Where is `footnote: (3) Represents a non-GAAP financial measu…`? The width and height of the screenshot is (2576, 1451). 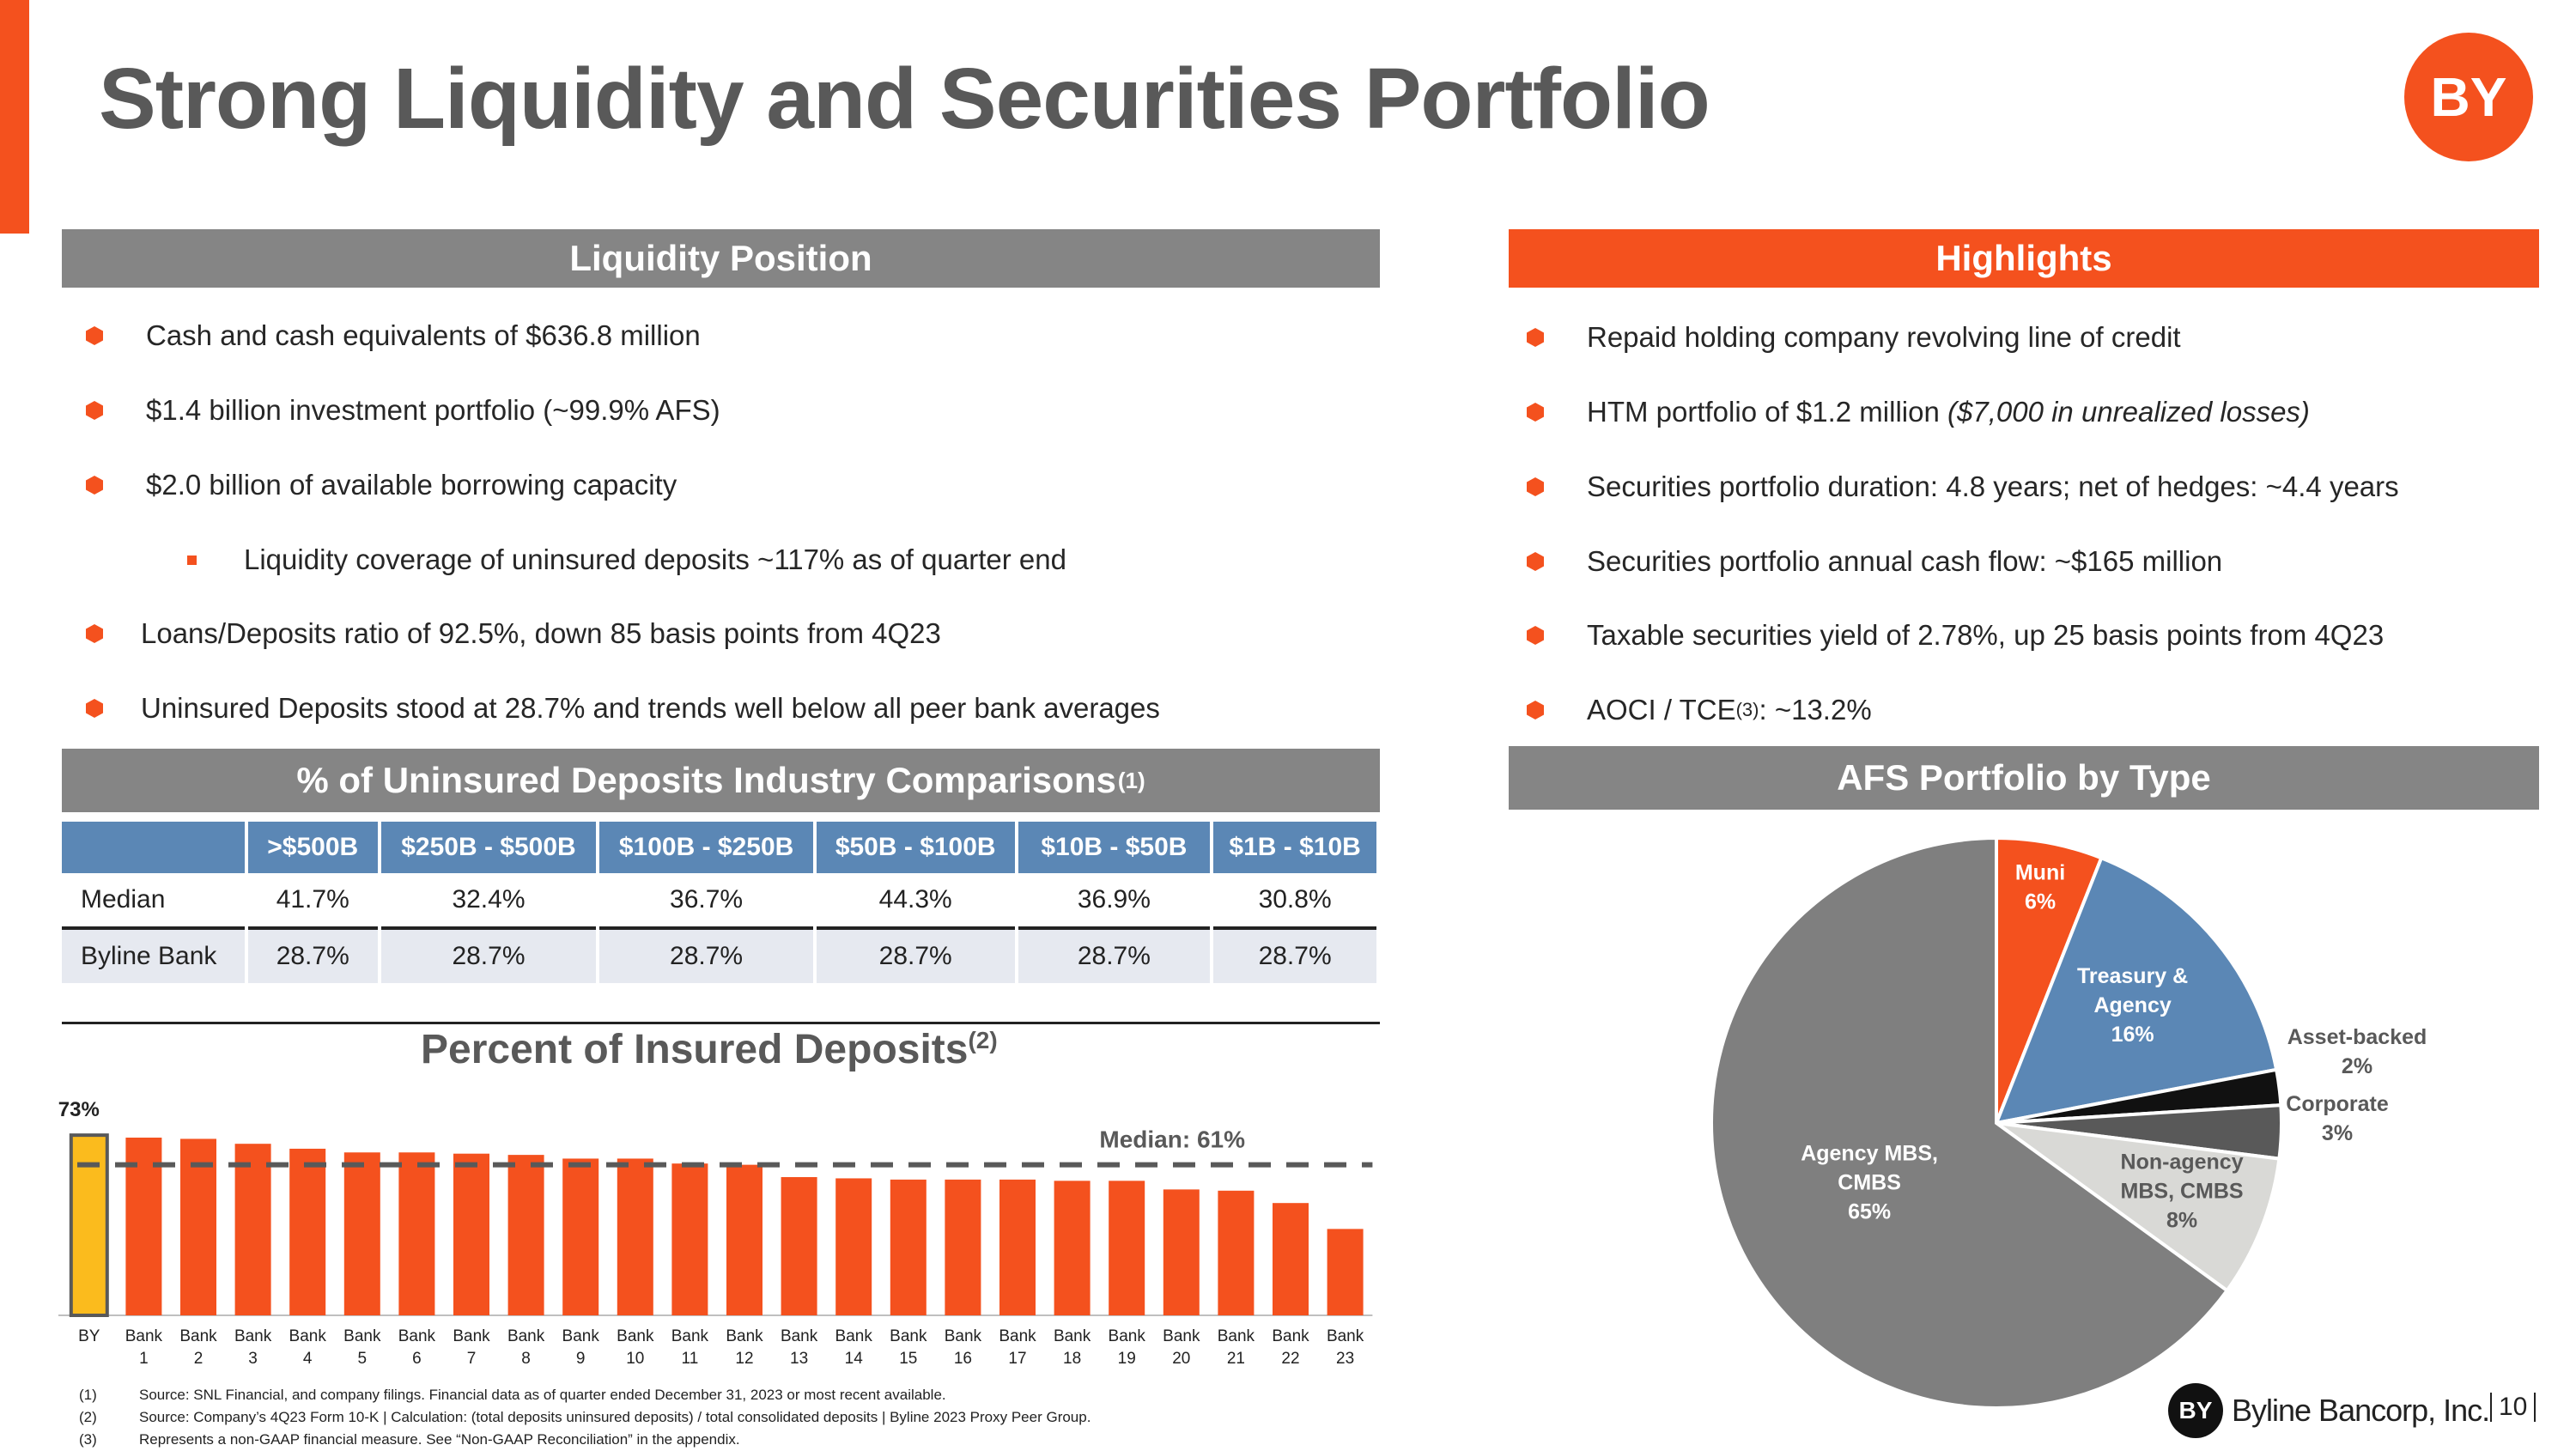 footnote: (3) Represents a non-GAAP financial measu… is located at coordinates (409, 1440).